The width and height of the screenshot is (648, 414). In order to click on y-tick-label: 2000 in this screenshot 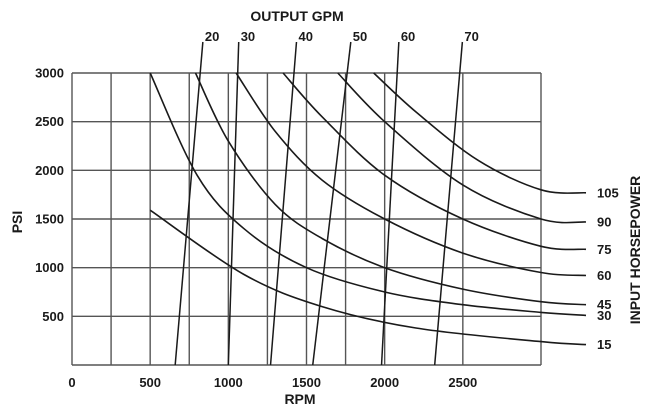, I will do `click(49, 170)`.